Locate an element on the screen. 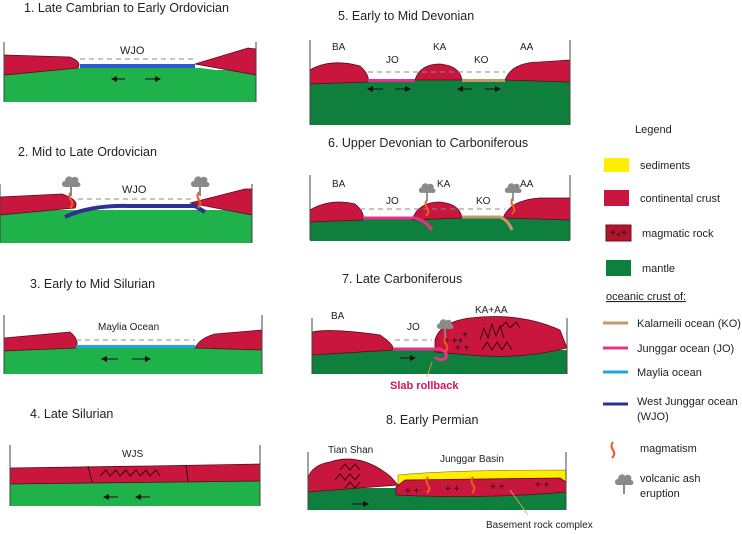 Image resolution: width=742 pixels, height=534 pixels. panel-5: 5. Early to Mid Devonian BA JO KA KO AA is located at coordinates (440, 67).